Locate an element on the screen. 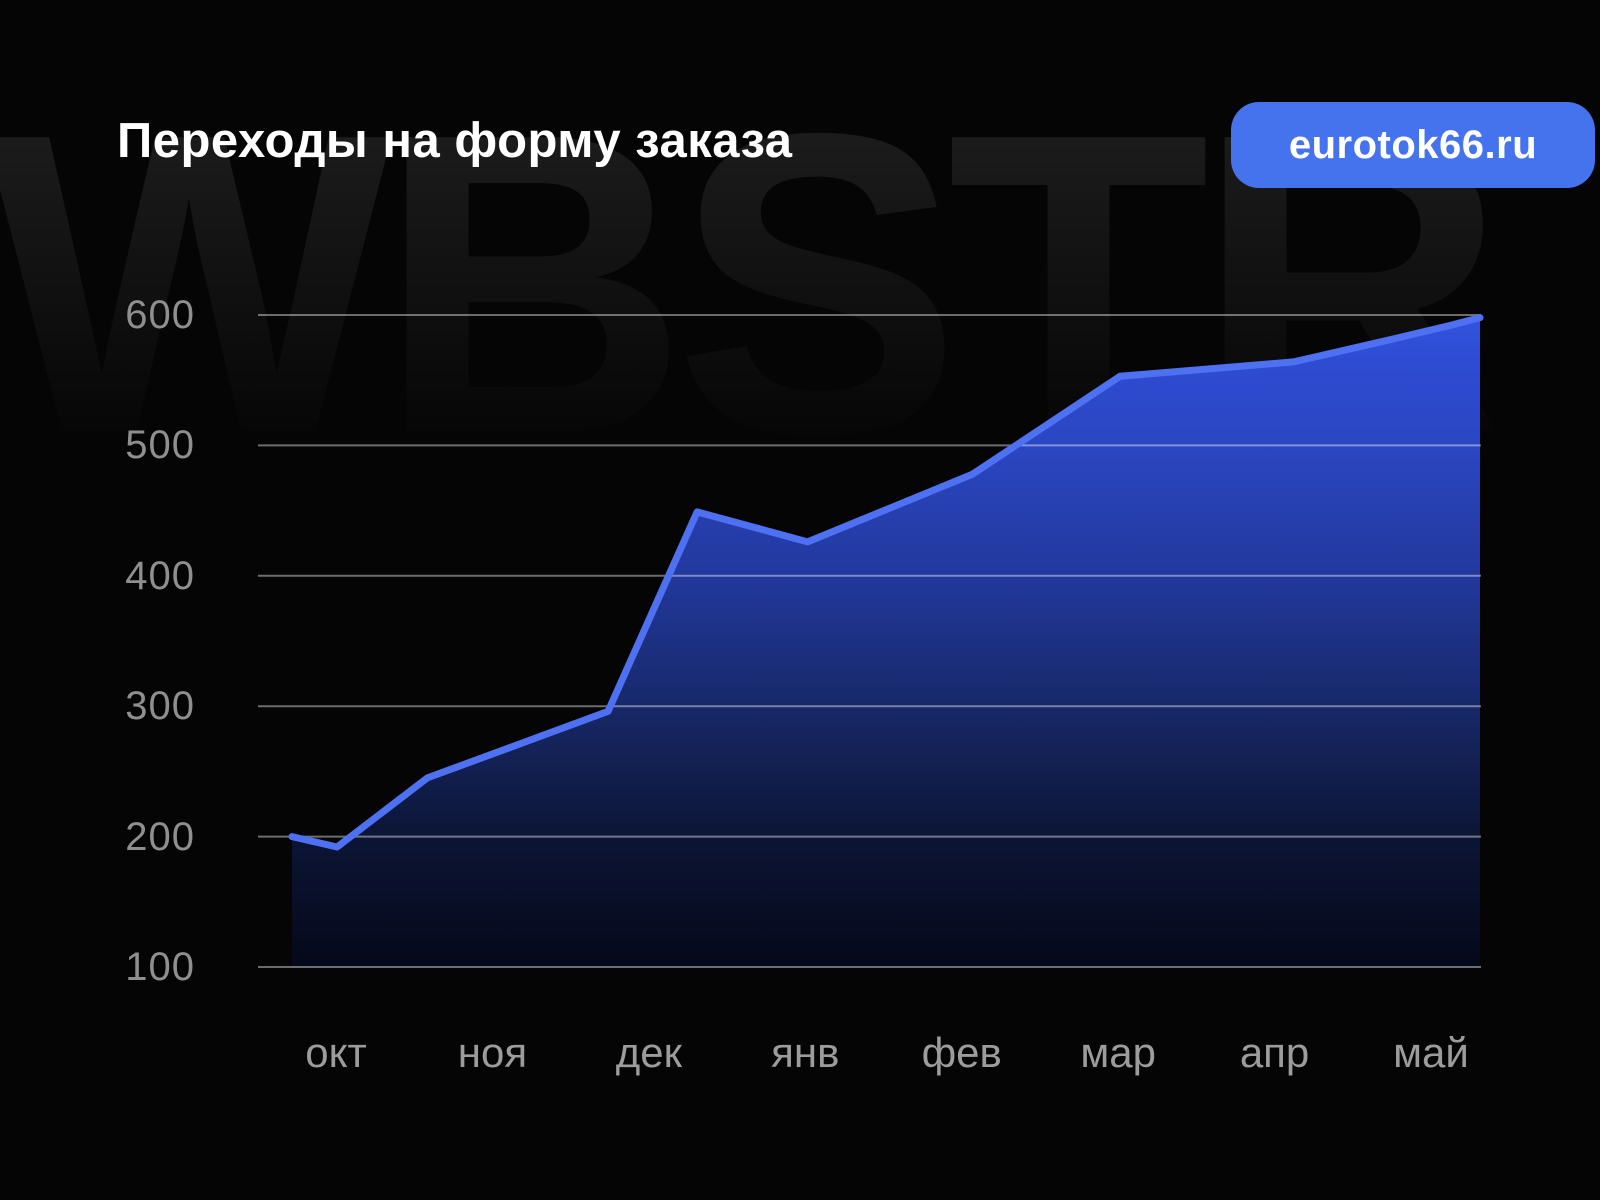  x-axis-label-мар: мар is located at coordinates (1118, 1052).